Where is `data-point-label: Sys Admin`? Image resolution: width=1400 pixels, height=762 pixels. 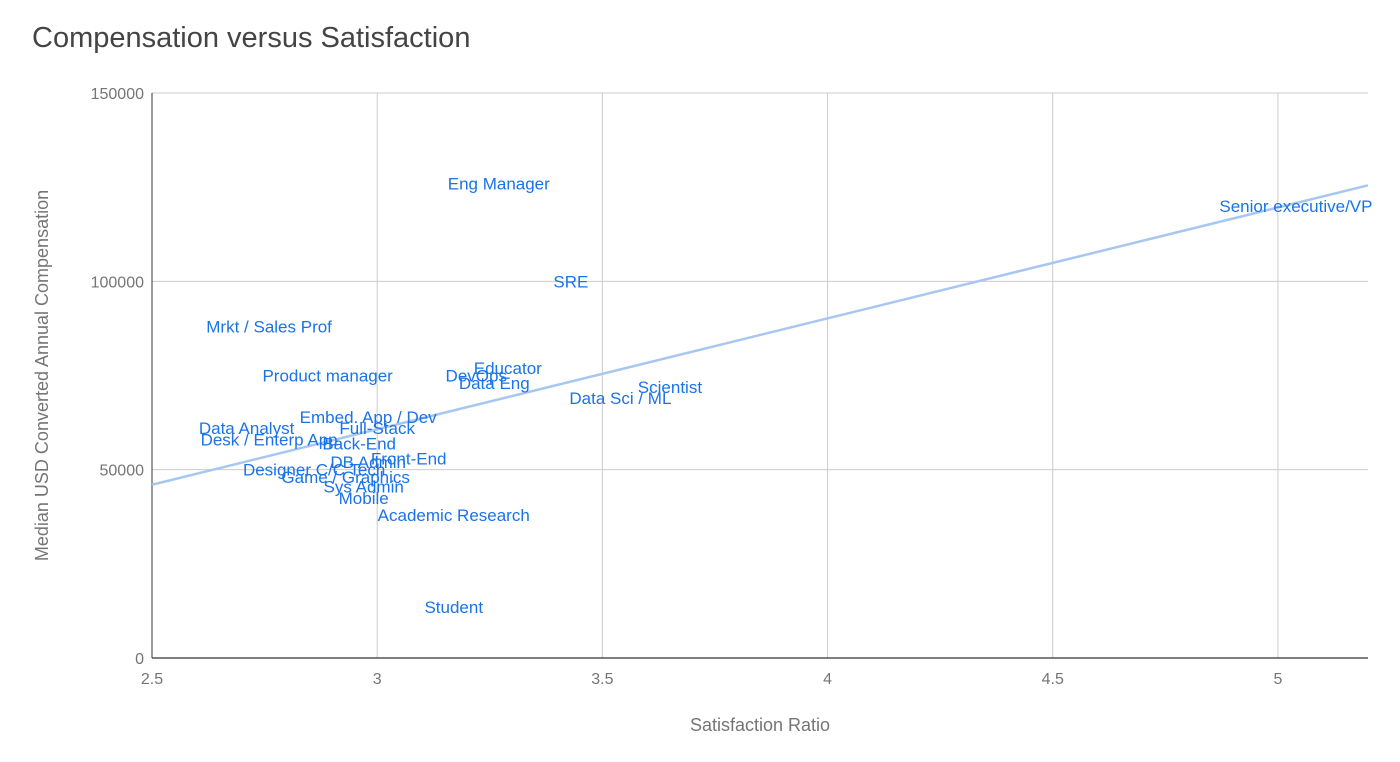 data-point-label: Sys Admin is located at coordinates (364, 487).